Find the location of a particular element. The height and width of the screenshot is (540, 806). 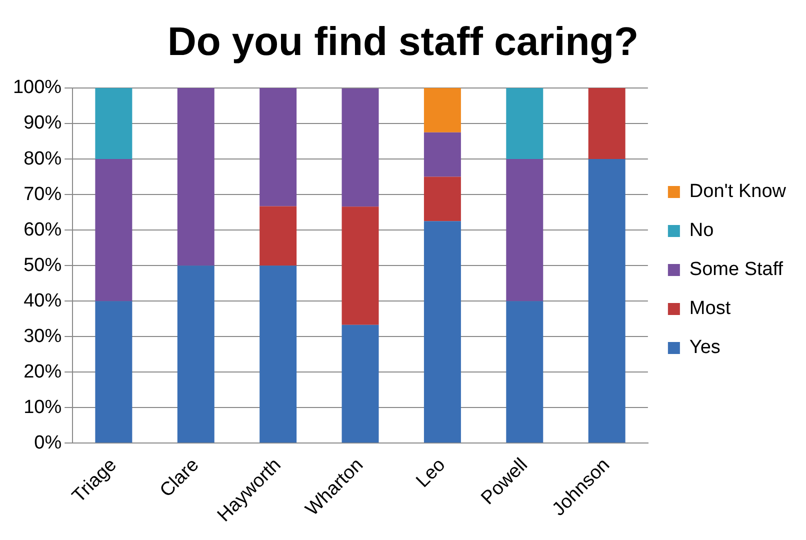

y-tick-label: 50% is located at coordinates (43, 265).